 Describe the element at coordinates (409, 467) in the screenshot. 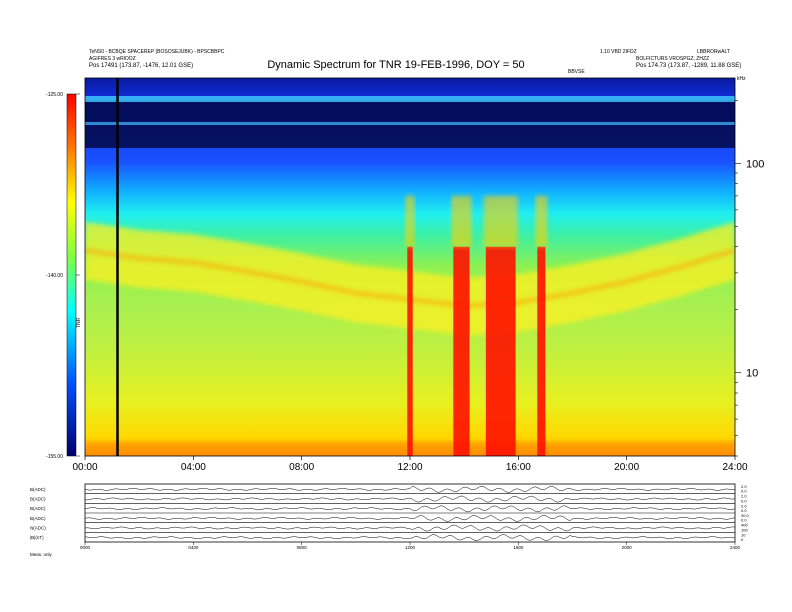

I see `x-tick-label: 12:00` at that location.